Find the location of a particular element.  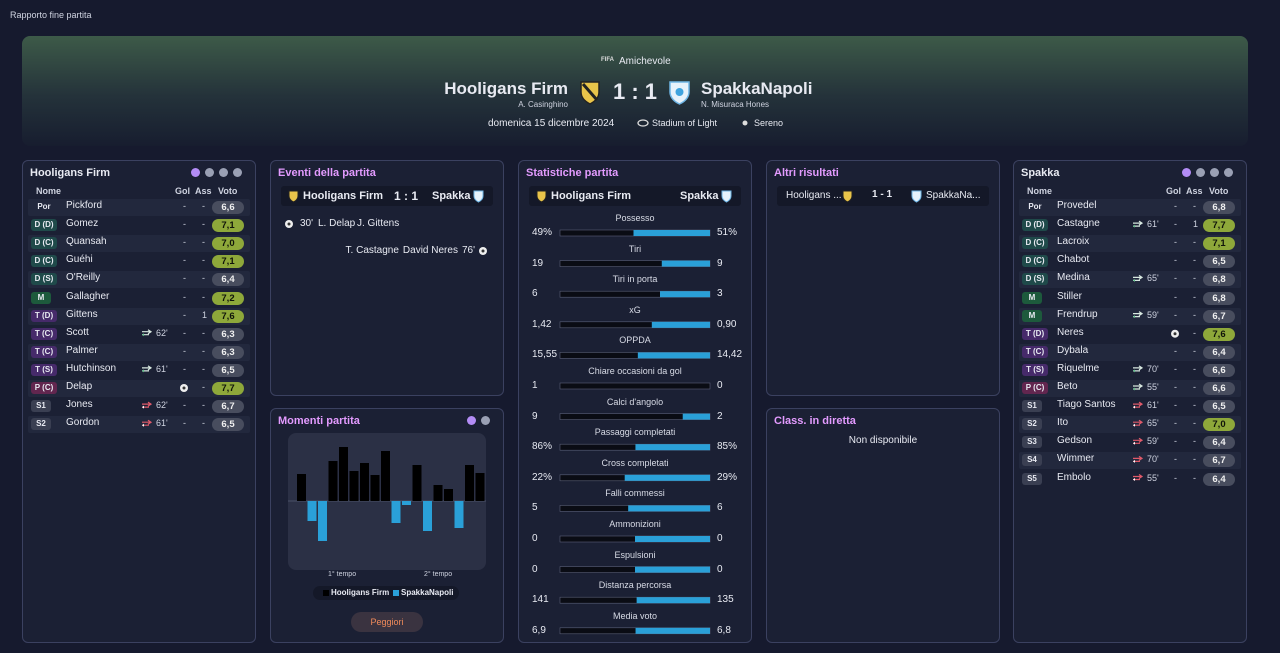

stat-name: Passaggi completati is located at coordinates (635, 432).